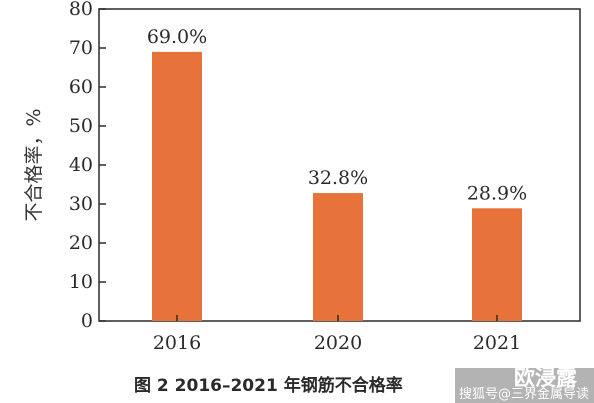 The height and width of the screenshot is (403, 594). Describe the element at coordinates (524, 394) in the screenshot. I see `watermark-small-text: 搜狐号@三界金属导读` at that location.